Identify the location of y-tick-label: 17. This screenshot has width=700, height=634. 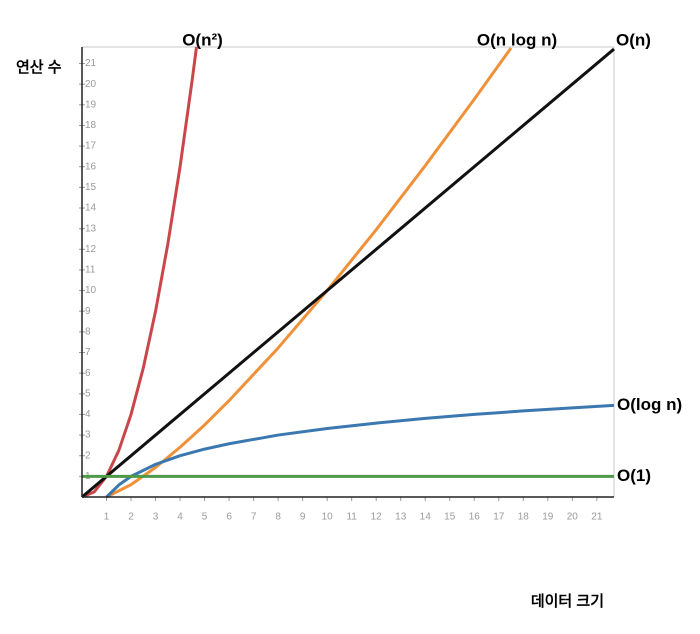
(91, 146).